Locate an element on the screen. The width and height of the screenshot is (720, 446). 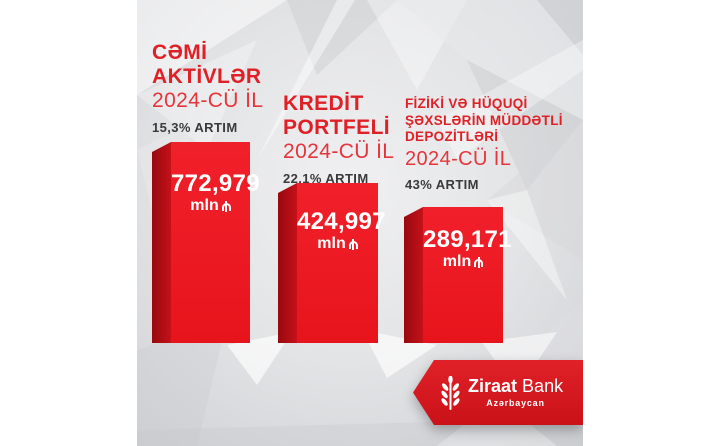
bar-total-assets: 772,979 mln is located at coordinates (206, 242).